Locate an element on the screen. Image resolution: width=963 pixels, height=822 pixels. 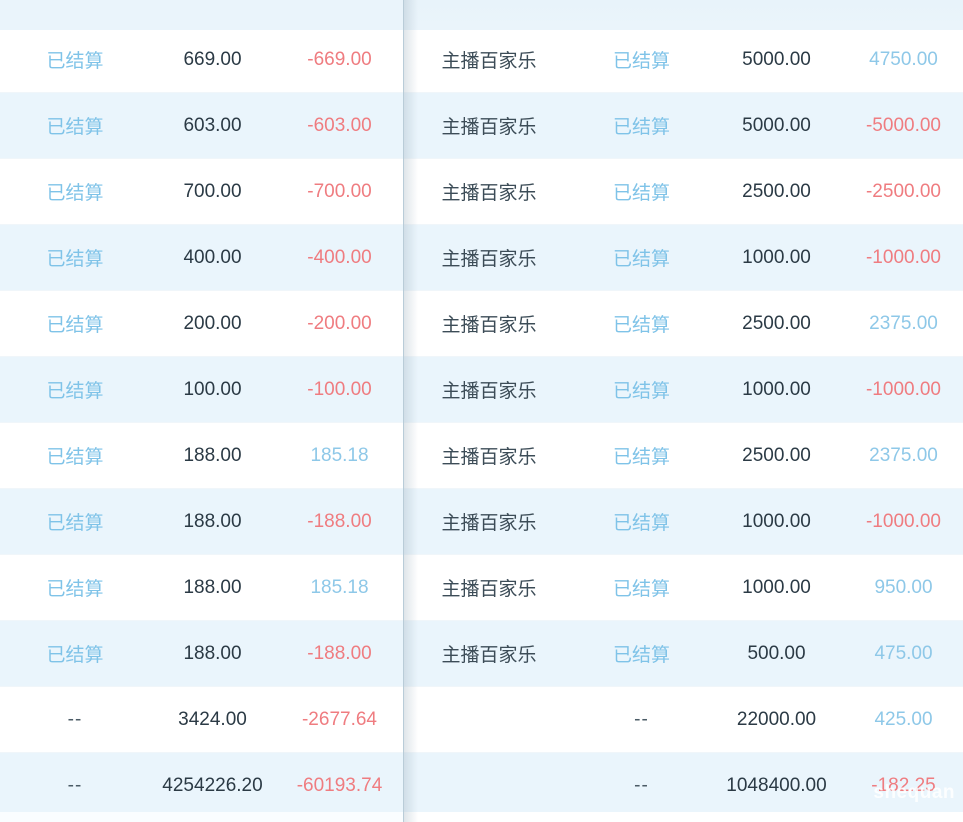
left-header-row: 注单状态 投注 派彩 is located at coordinates (202, 13).